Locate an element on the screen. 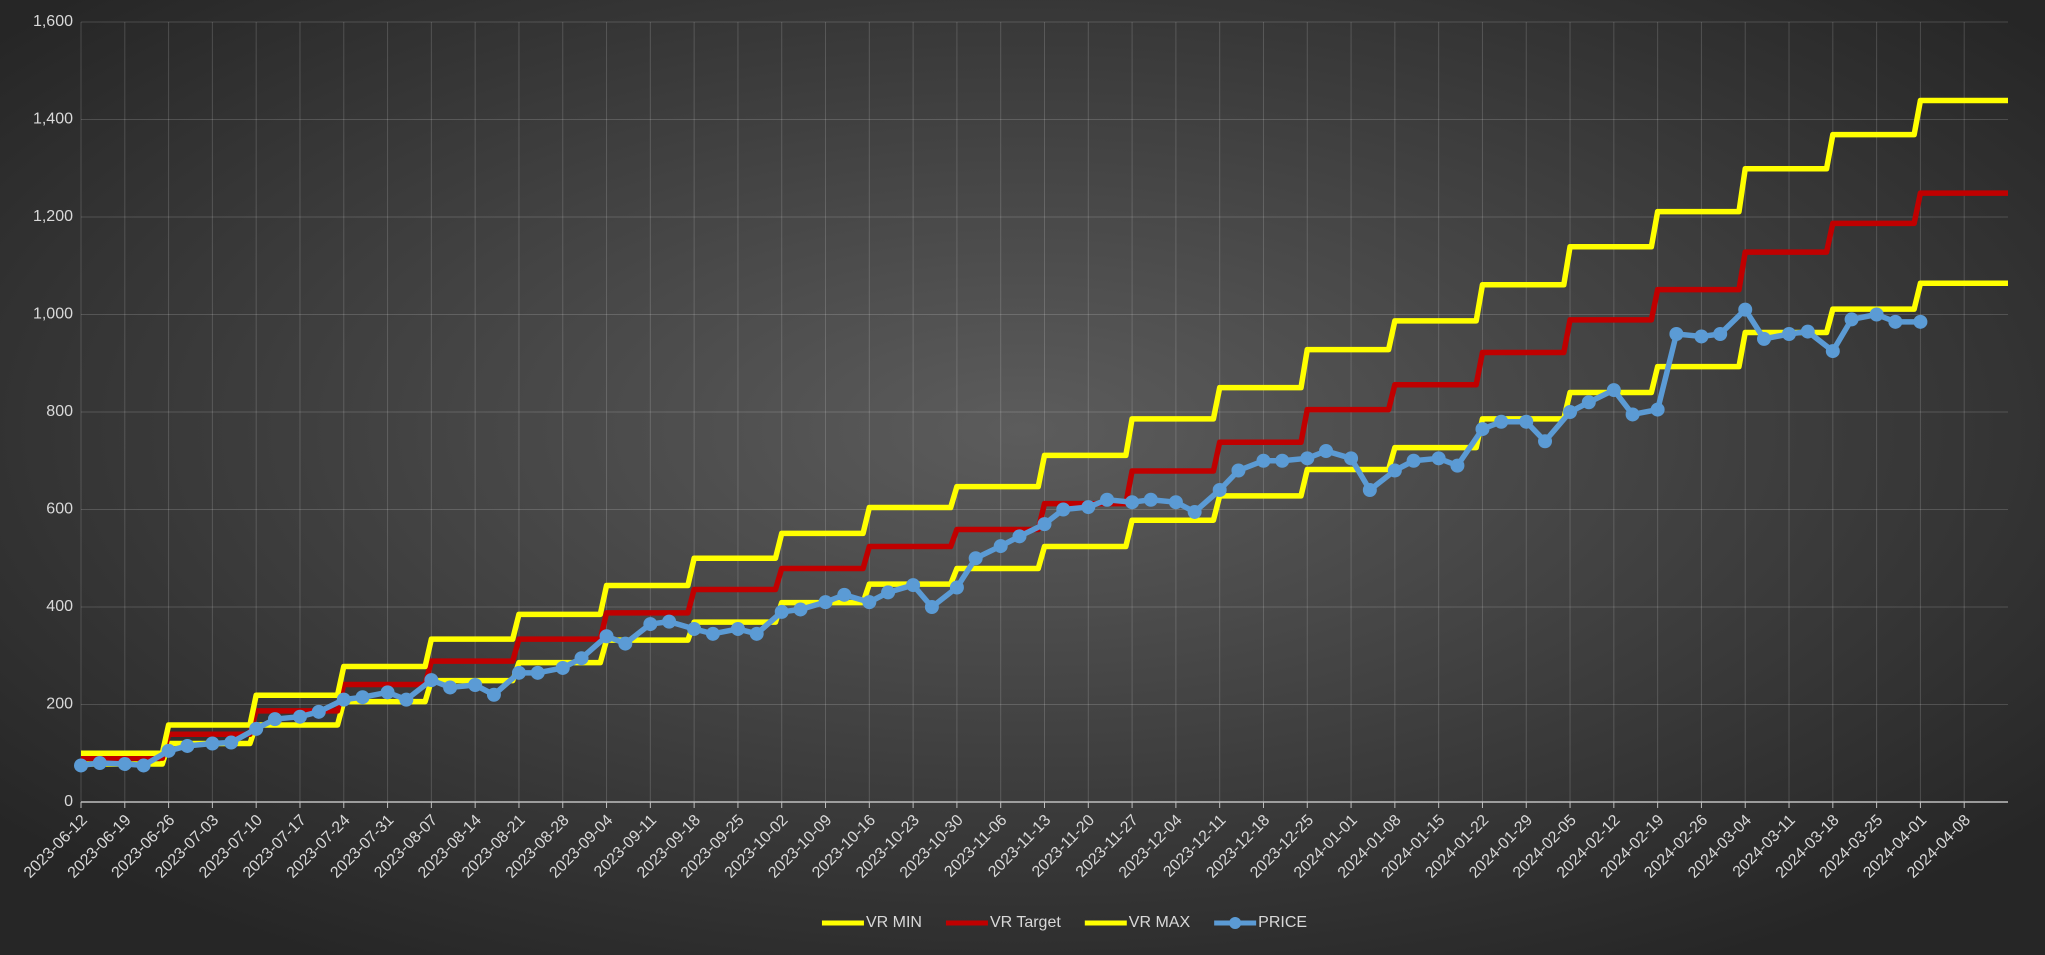 The height and width of the screenshot is (955, 2045). legend-item: PRICE is located at coordinates (1260, 922).